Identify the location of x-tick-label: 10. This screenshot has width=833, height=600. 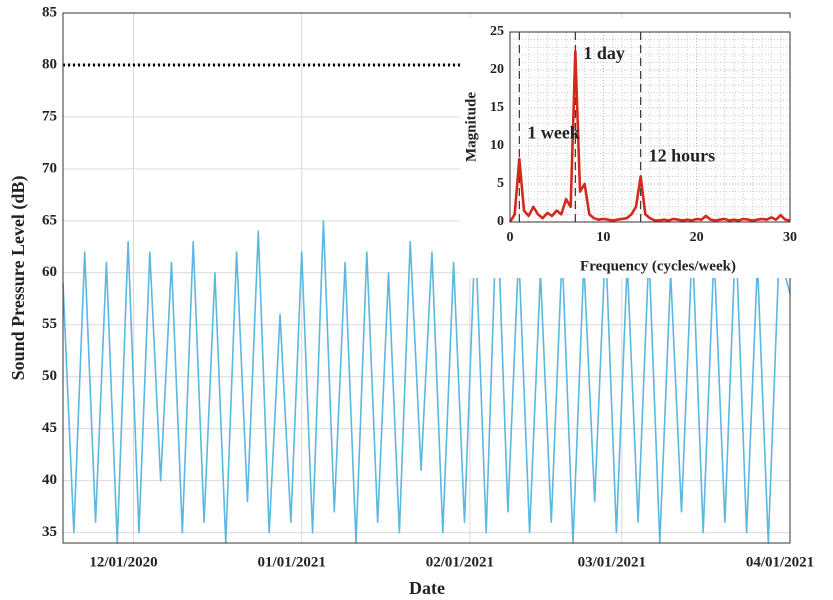
(603, 237).